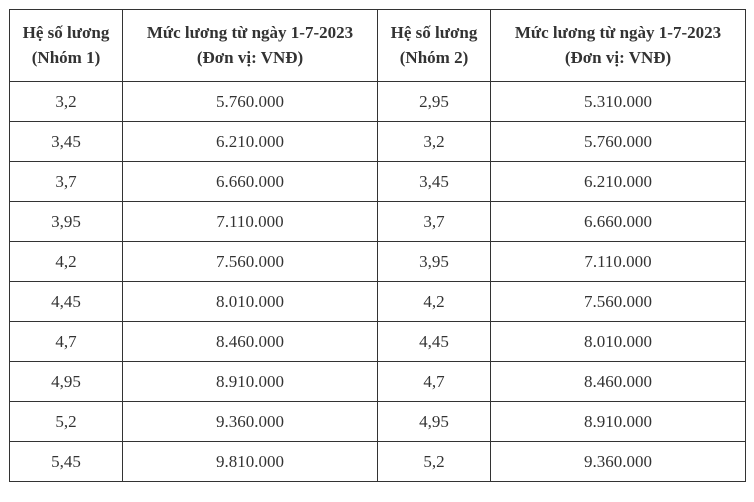 This screenshot has width=754, height=502. What do you see at coordinates (66, 57) in the screenshot?
I see `header-group1-coef-line2: (Nhóm 1)` at bounding box center [66, 57].